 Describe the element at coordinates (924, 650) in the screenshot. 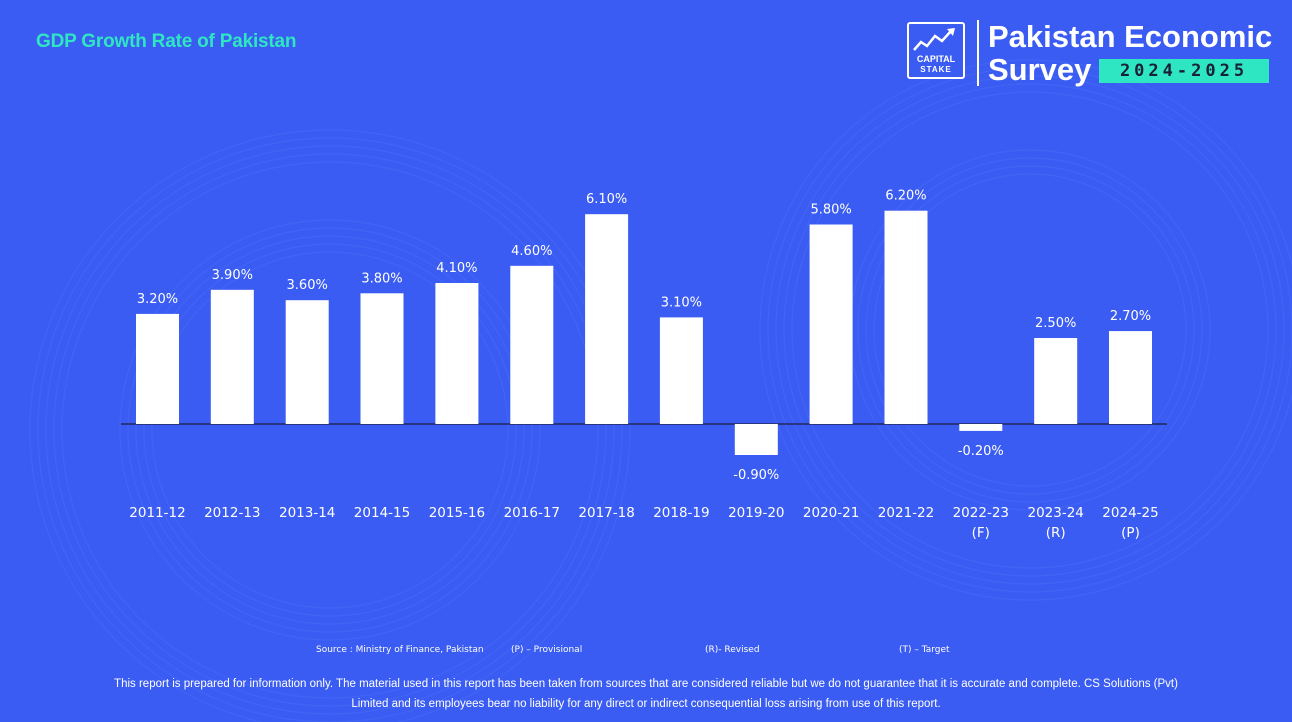

I see `footer-target: (T) – Target` at that location.